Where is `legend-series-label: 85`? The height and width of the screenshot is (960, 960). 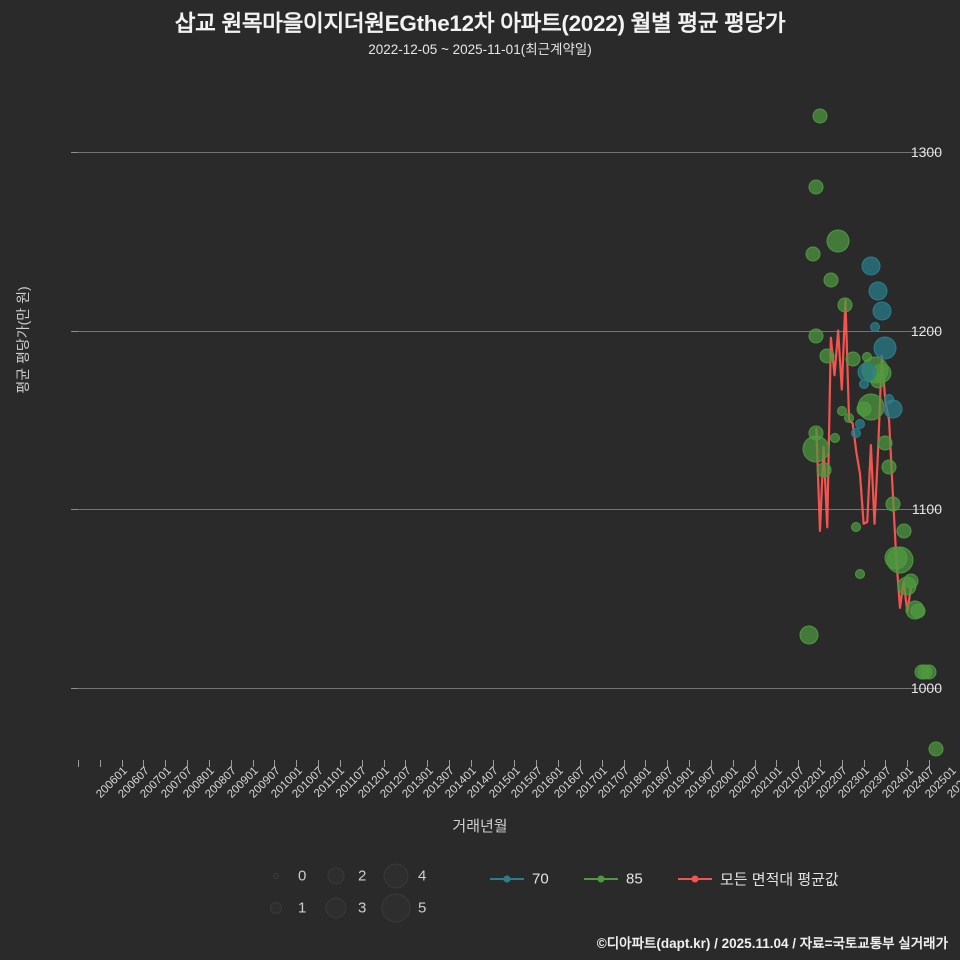
legend-series-label: 85 is located at coordinates (634, 879).